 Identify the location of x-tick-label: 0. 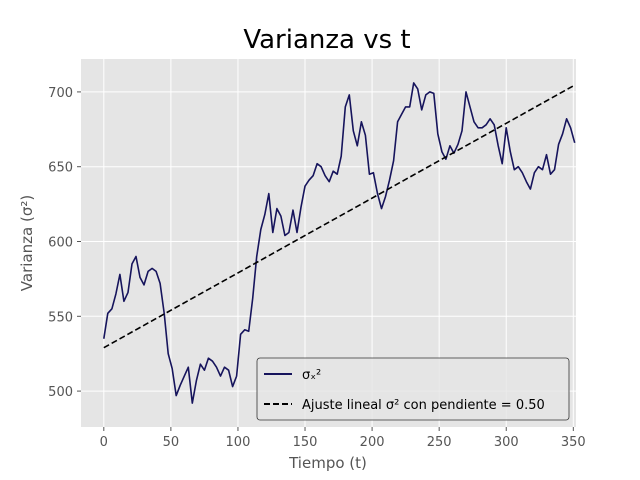
(104, 442).